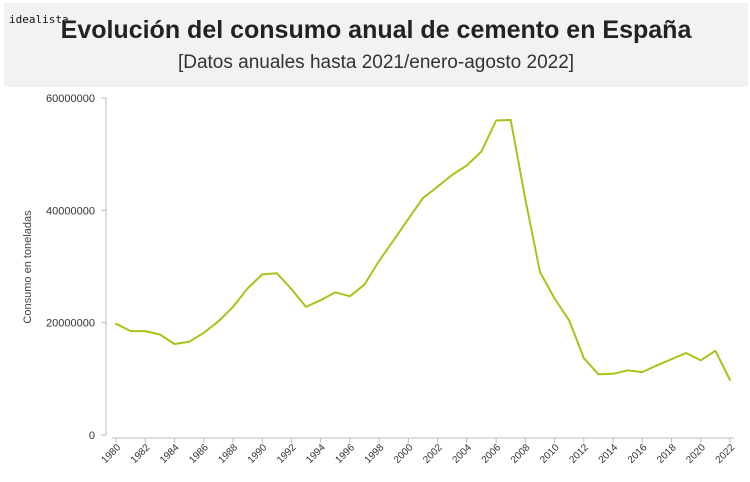 The height and width of the screenshot is (482, 750). What do you see at coordinates (287, 454) in the screenshot?
I see `x-tick-label: 1992` at bounding box center [287, 454].